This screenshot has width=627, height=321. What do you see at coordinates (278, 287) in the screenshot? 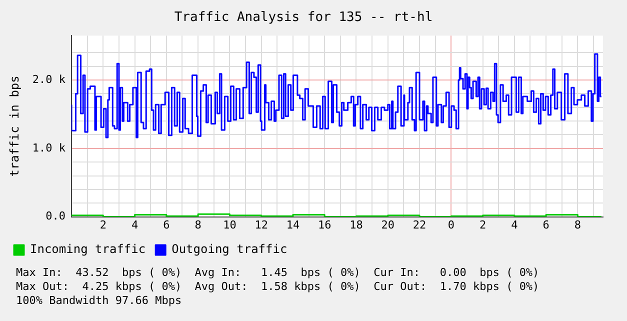
I see `text: Max Out: 4.25 kbps ( 0%) Avg Out: 1.58 kbps ( 0%) Cur Out: 1.70 kbps ( 0%)` at bounding box center [278, 287].